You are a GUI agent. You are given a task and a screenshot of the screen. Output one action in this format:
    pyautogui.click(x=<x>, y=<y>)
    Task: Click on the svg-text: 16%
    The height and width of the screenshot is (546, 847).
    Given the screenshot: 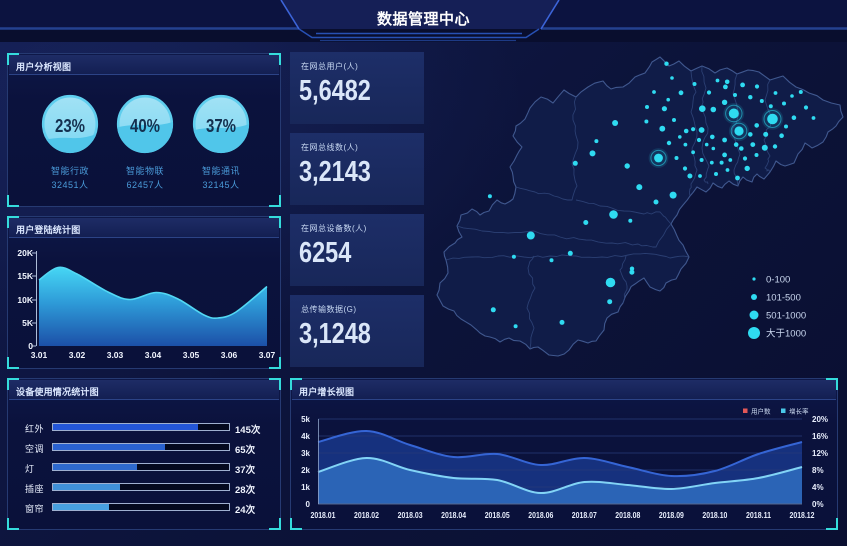 What is the action you would take?
    pyautogui.click(x=820, y=436)
    